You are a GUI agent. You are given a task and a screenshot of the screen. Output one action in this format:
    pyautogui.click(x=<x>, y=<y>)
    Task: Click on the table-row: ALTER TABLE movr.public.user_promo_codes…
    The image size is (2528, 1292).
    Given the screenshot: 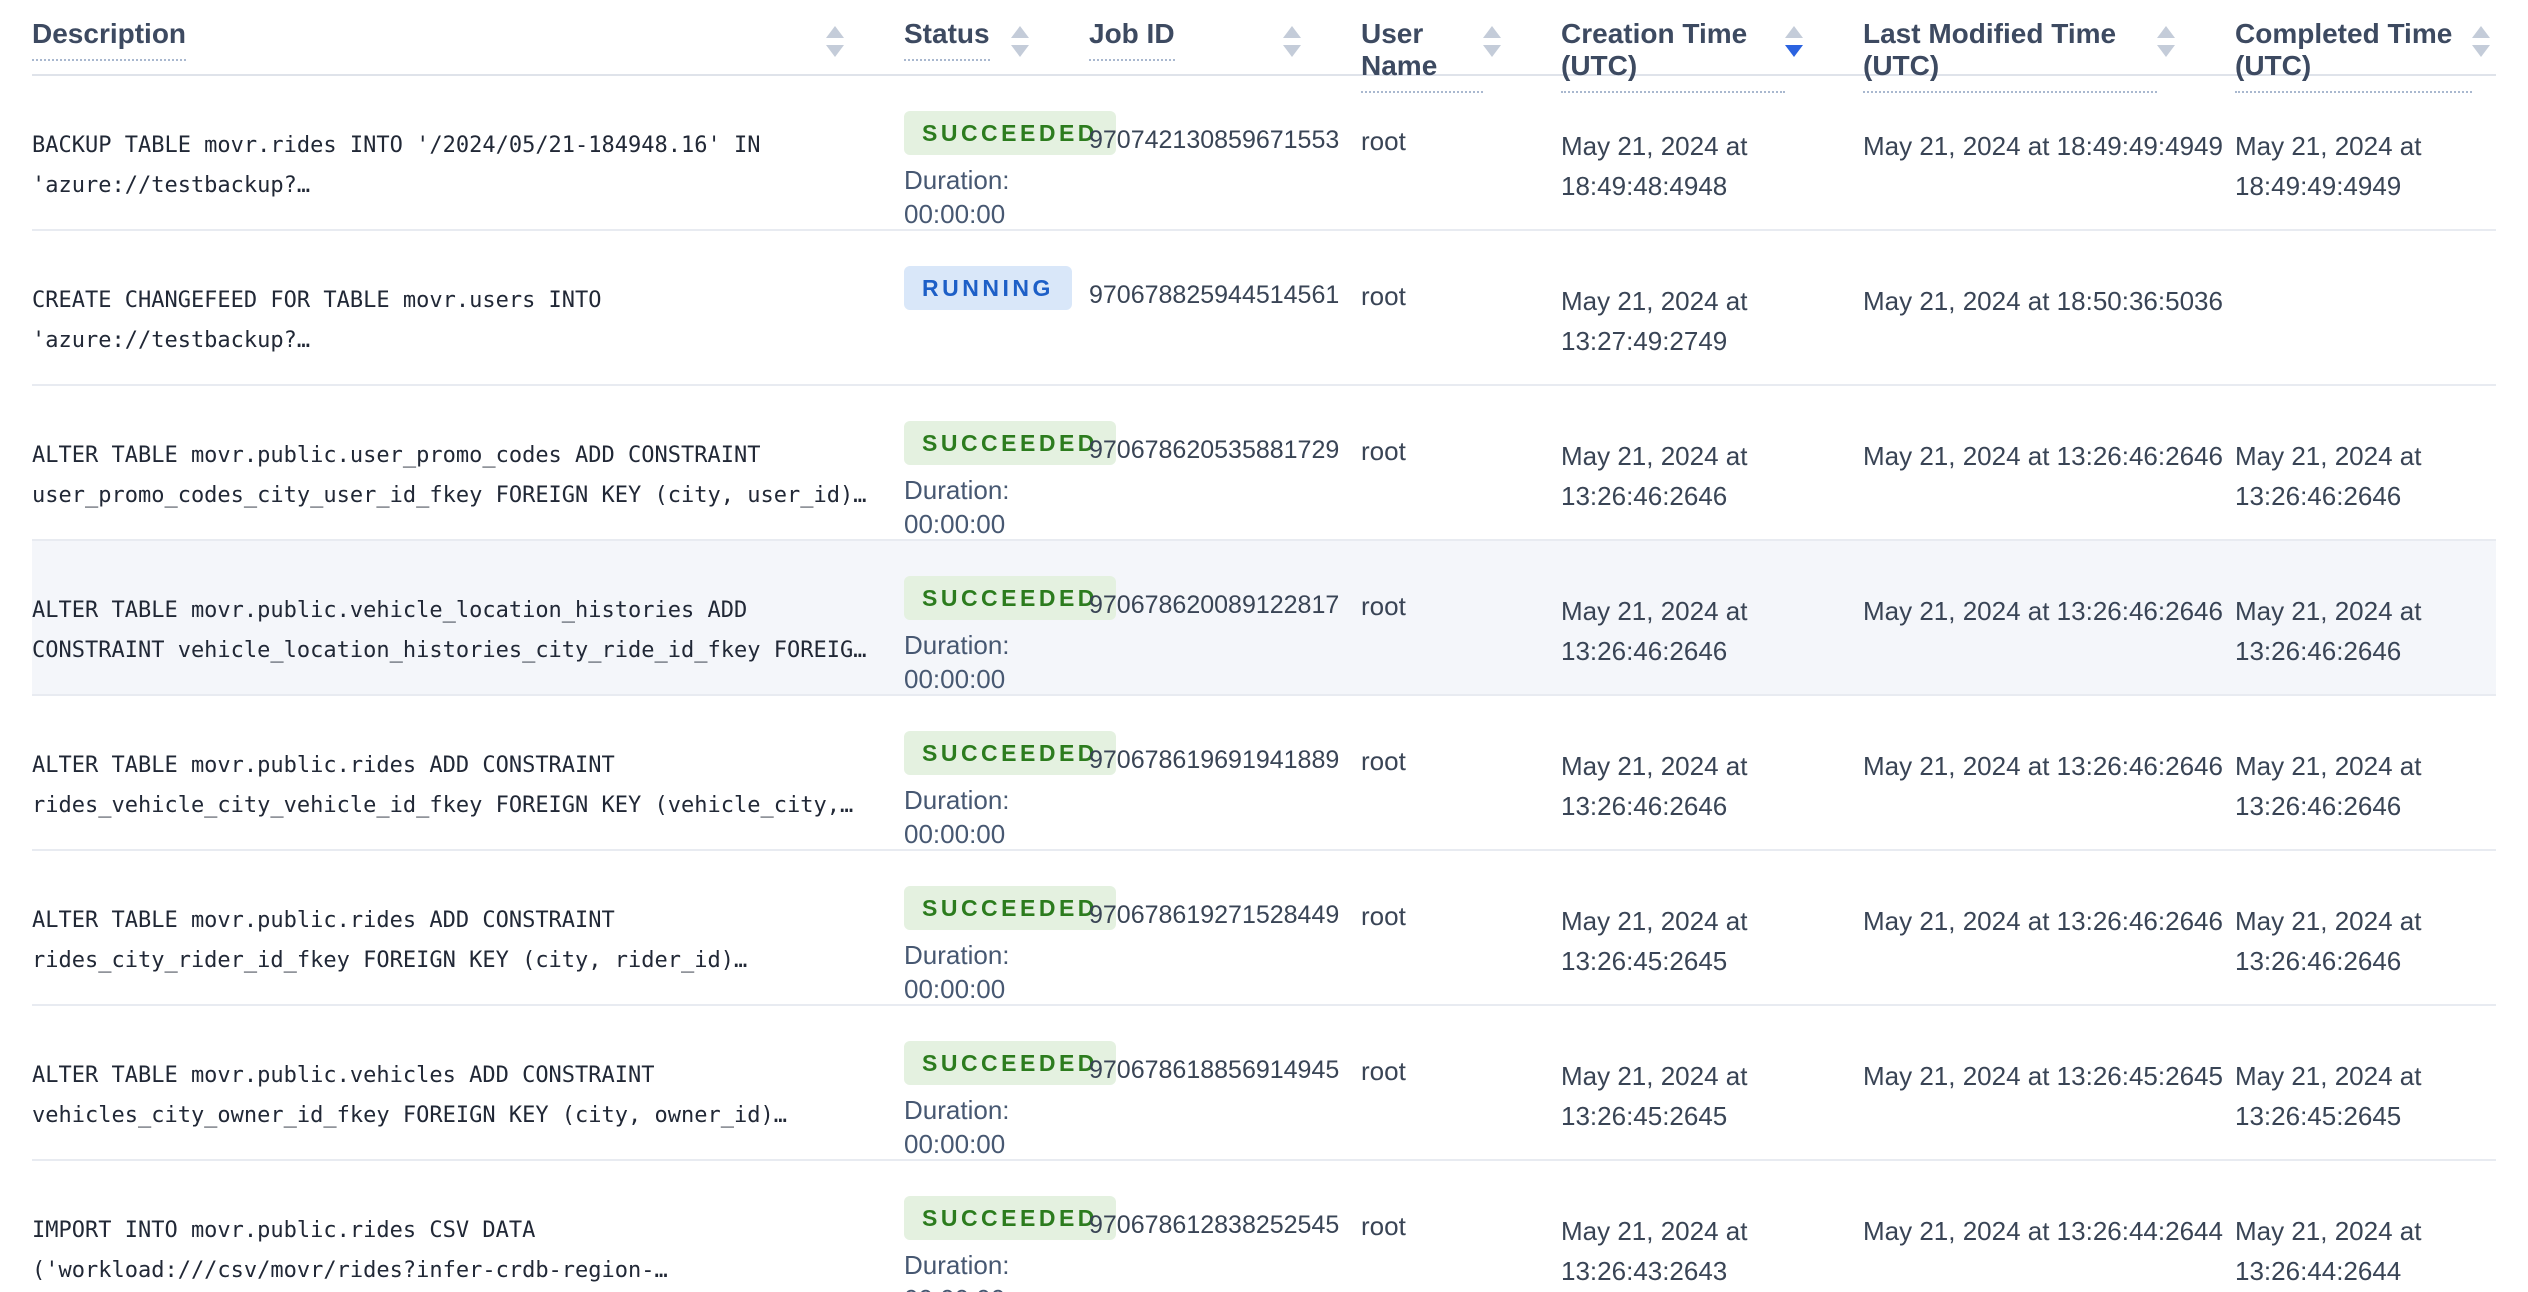 What is the action you would take?
    pyautogui.click(x=1264, y=463)
    